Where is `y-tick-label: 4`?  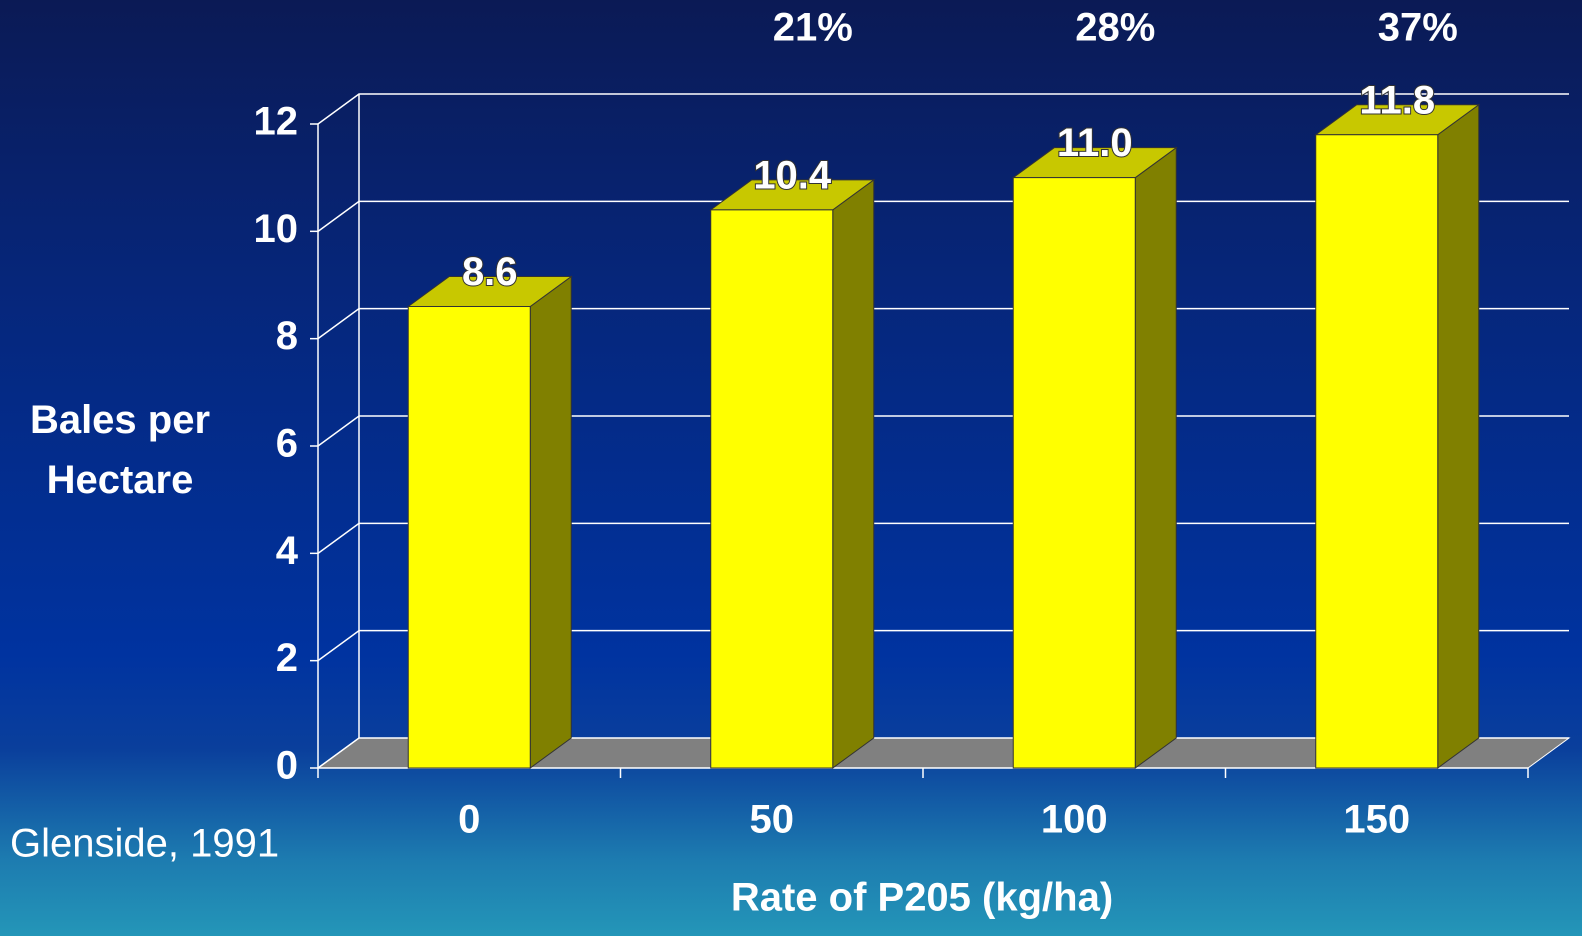 y-tick-label: 4 is located at coordinates (287, 551).